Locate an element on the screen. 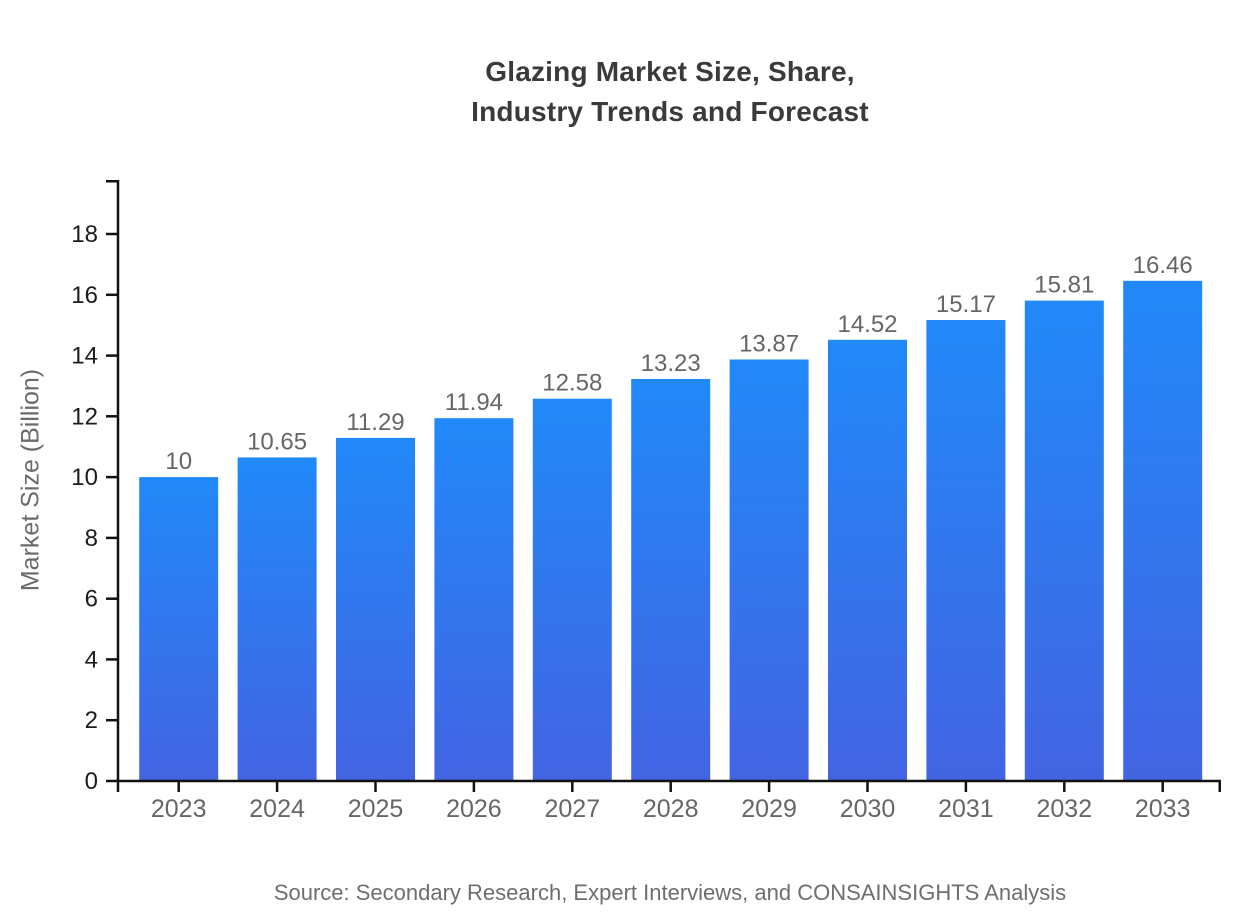  y-tick-label-2: 2 is located at coordinates (91, 720).